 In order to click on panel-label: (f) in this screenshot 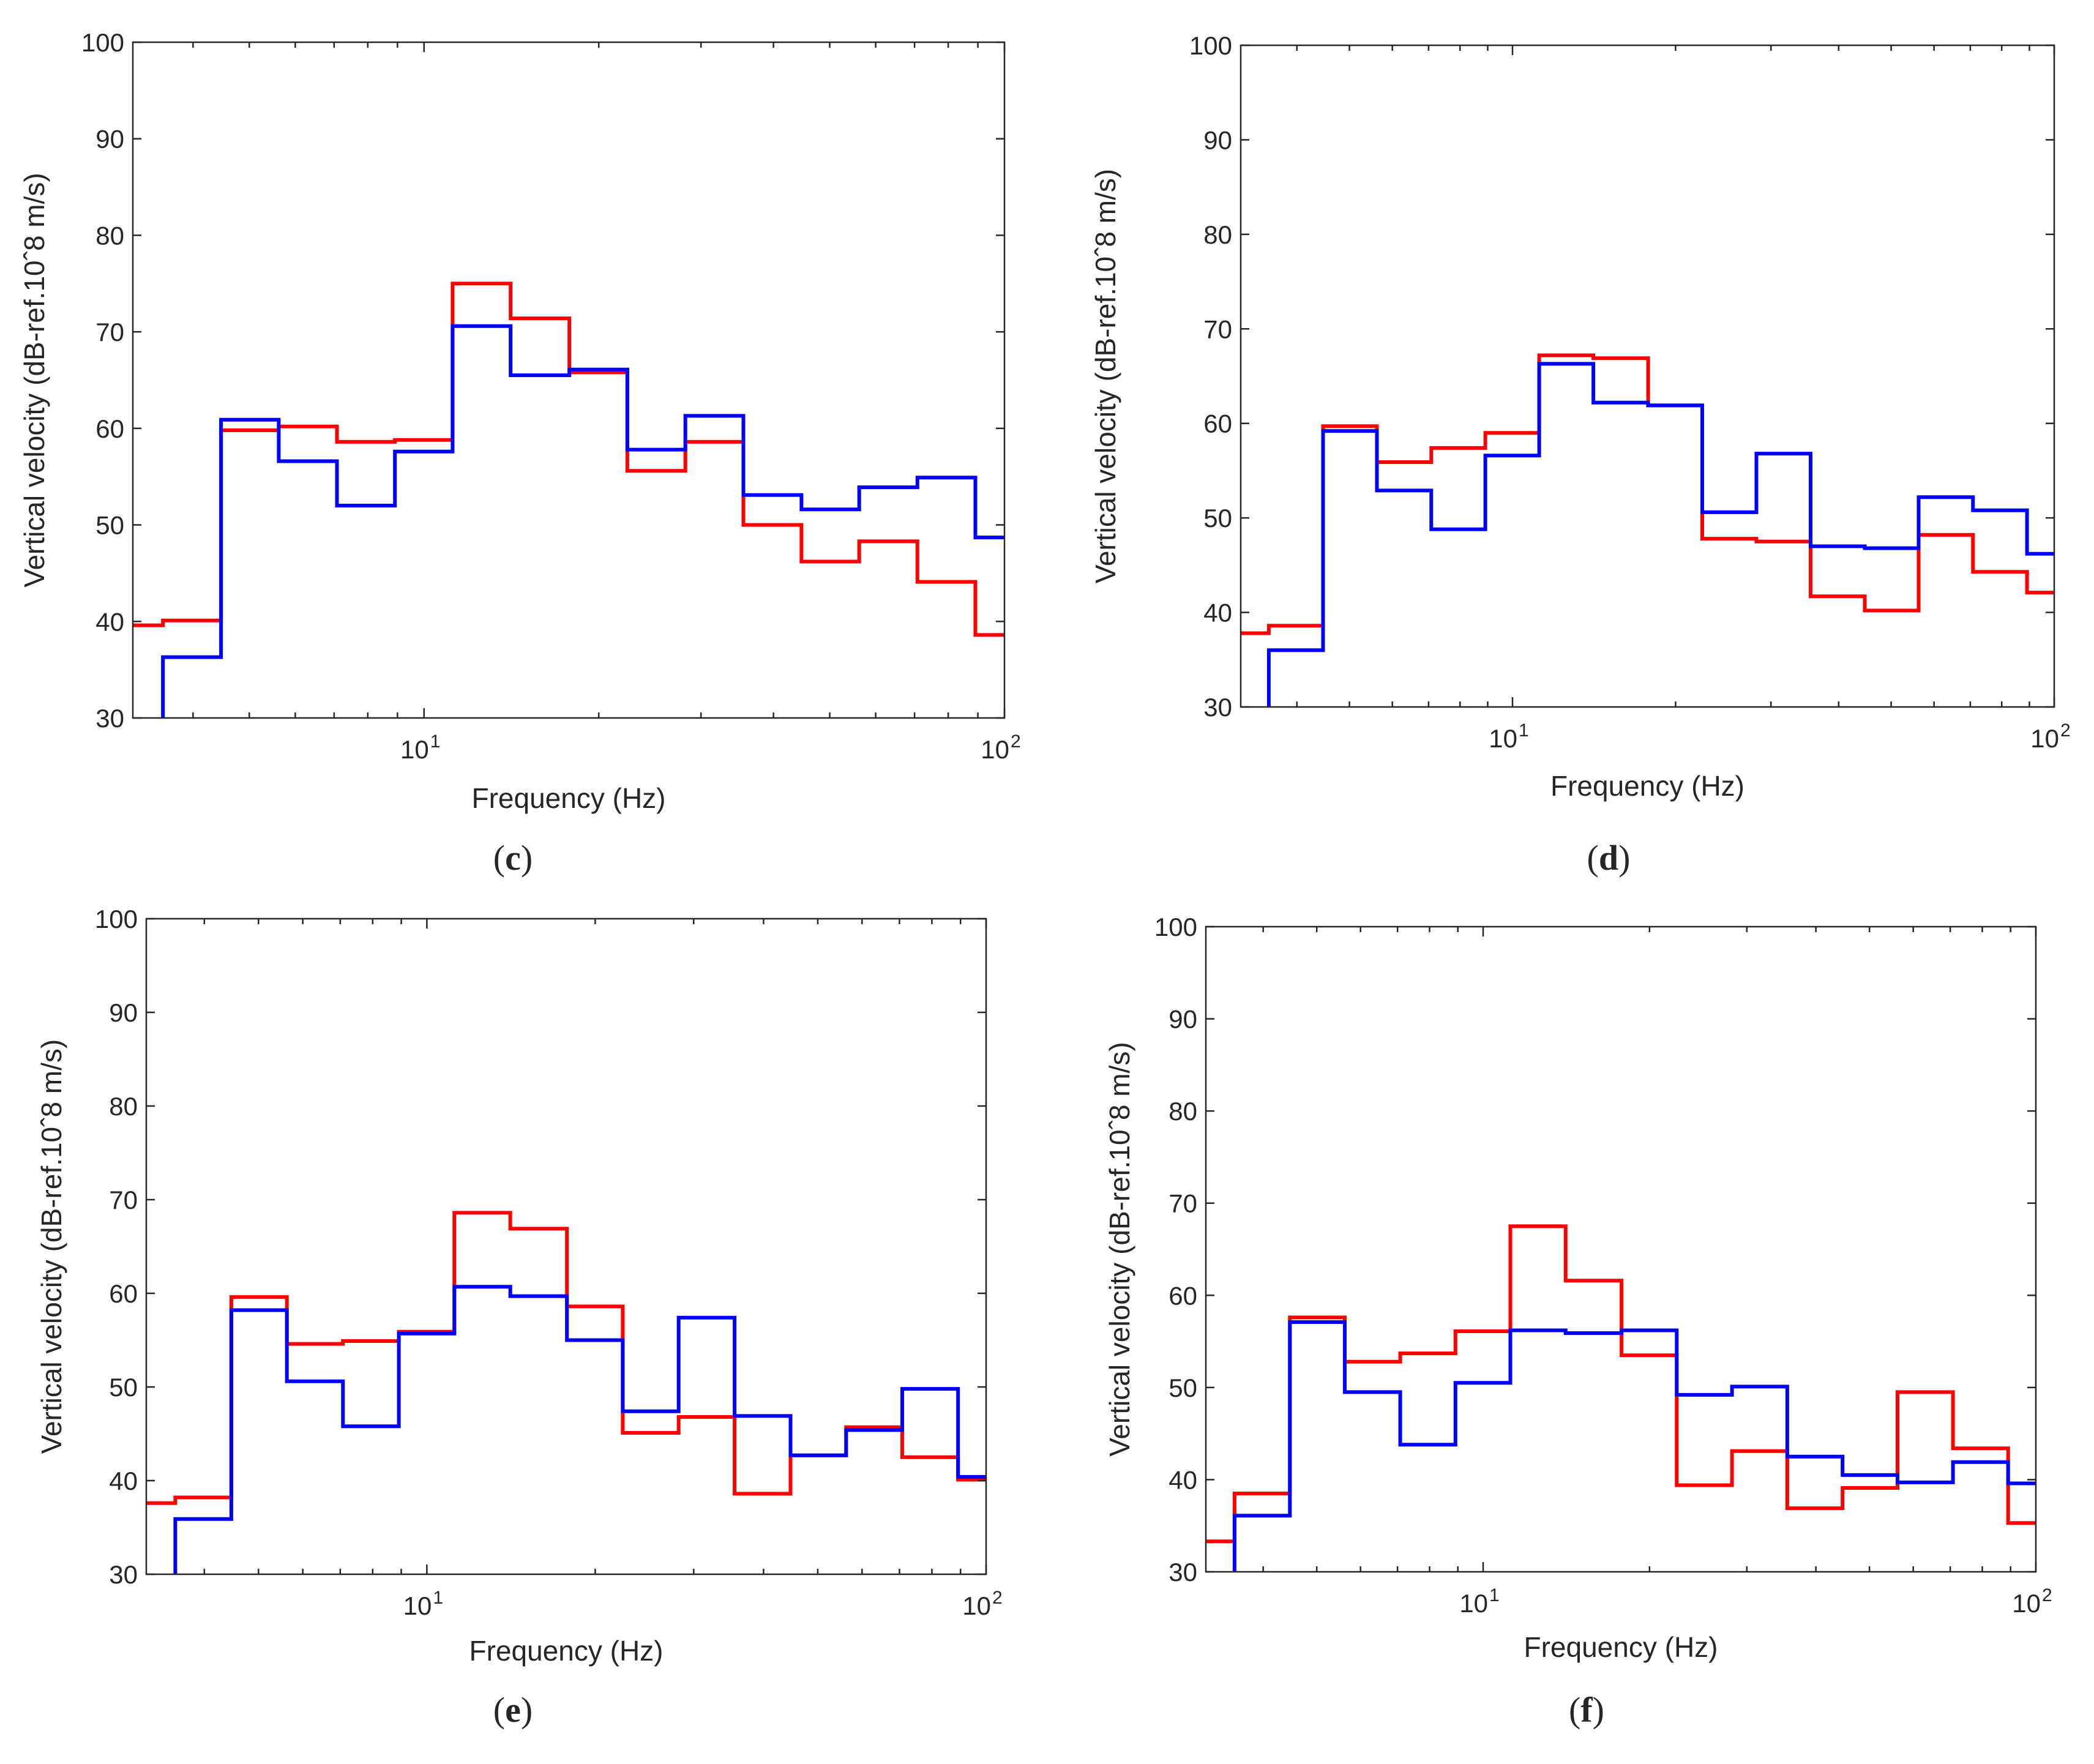, I will do `click(1587, 1710)`.